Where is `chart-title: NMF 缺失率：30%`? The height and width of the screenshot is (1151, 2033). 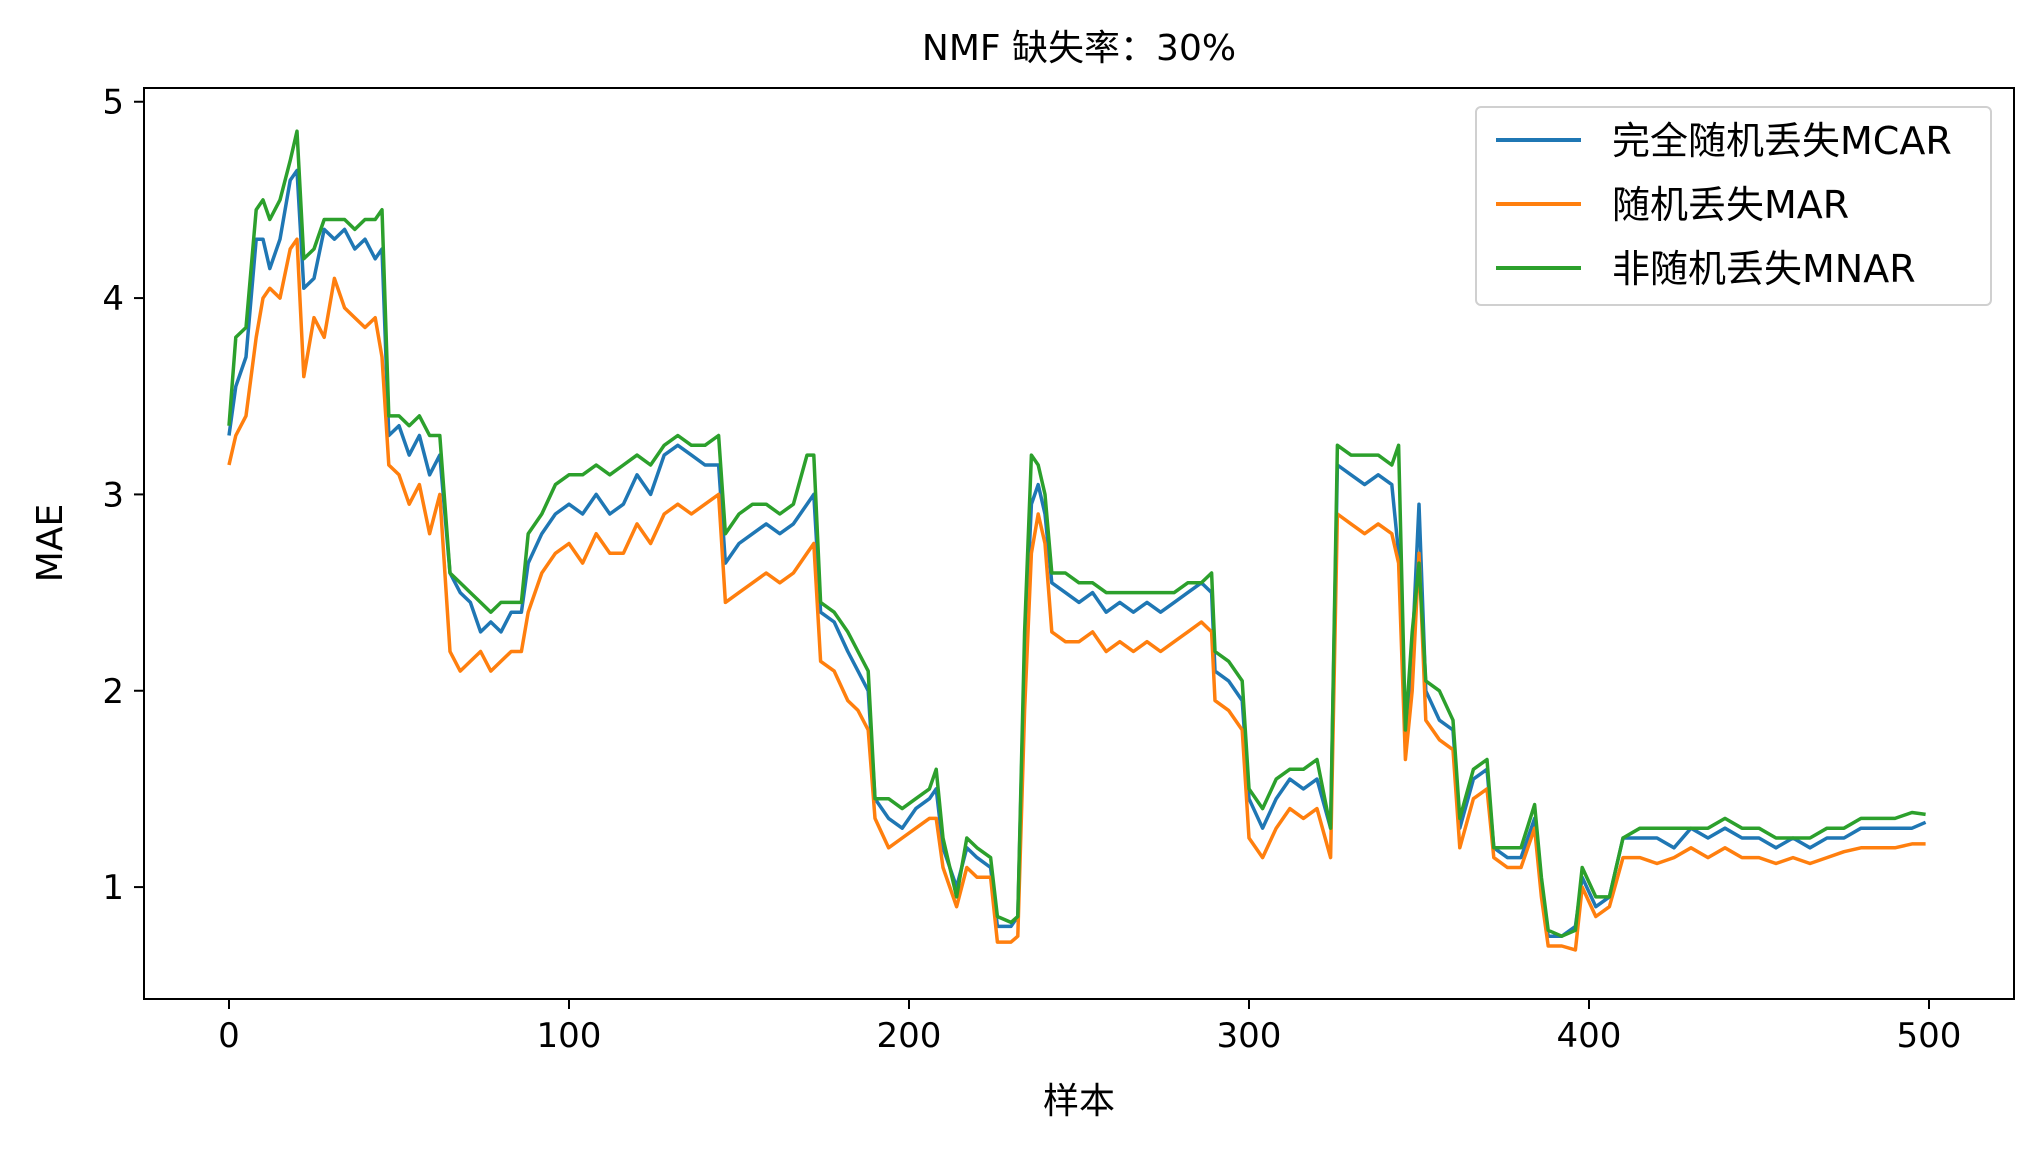 chart-title: NMF 缺失率：30% is located at coordinates (1079, 48).